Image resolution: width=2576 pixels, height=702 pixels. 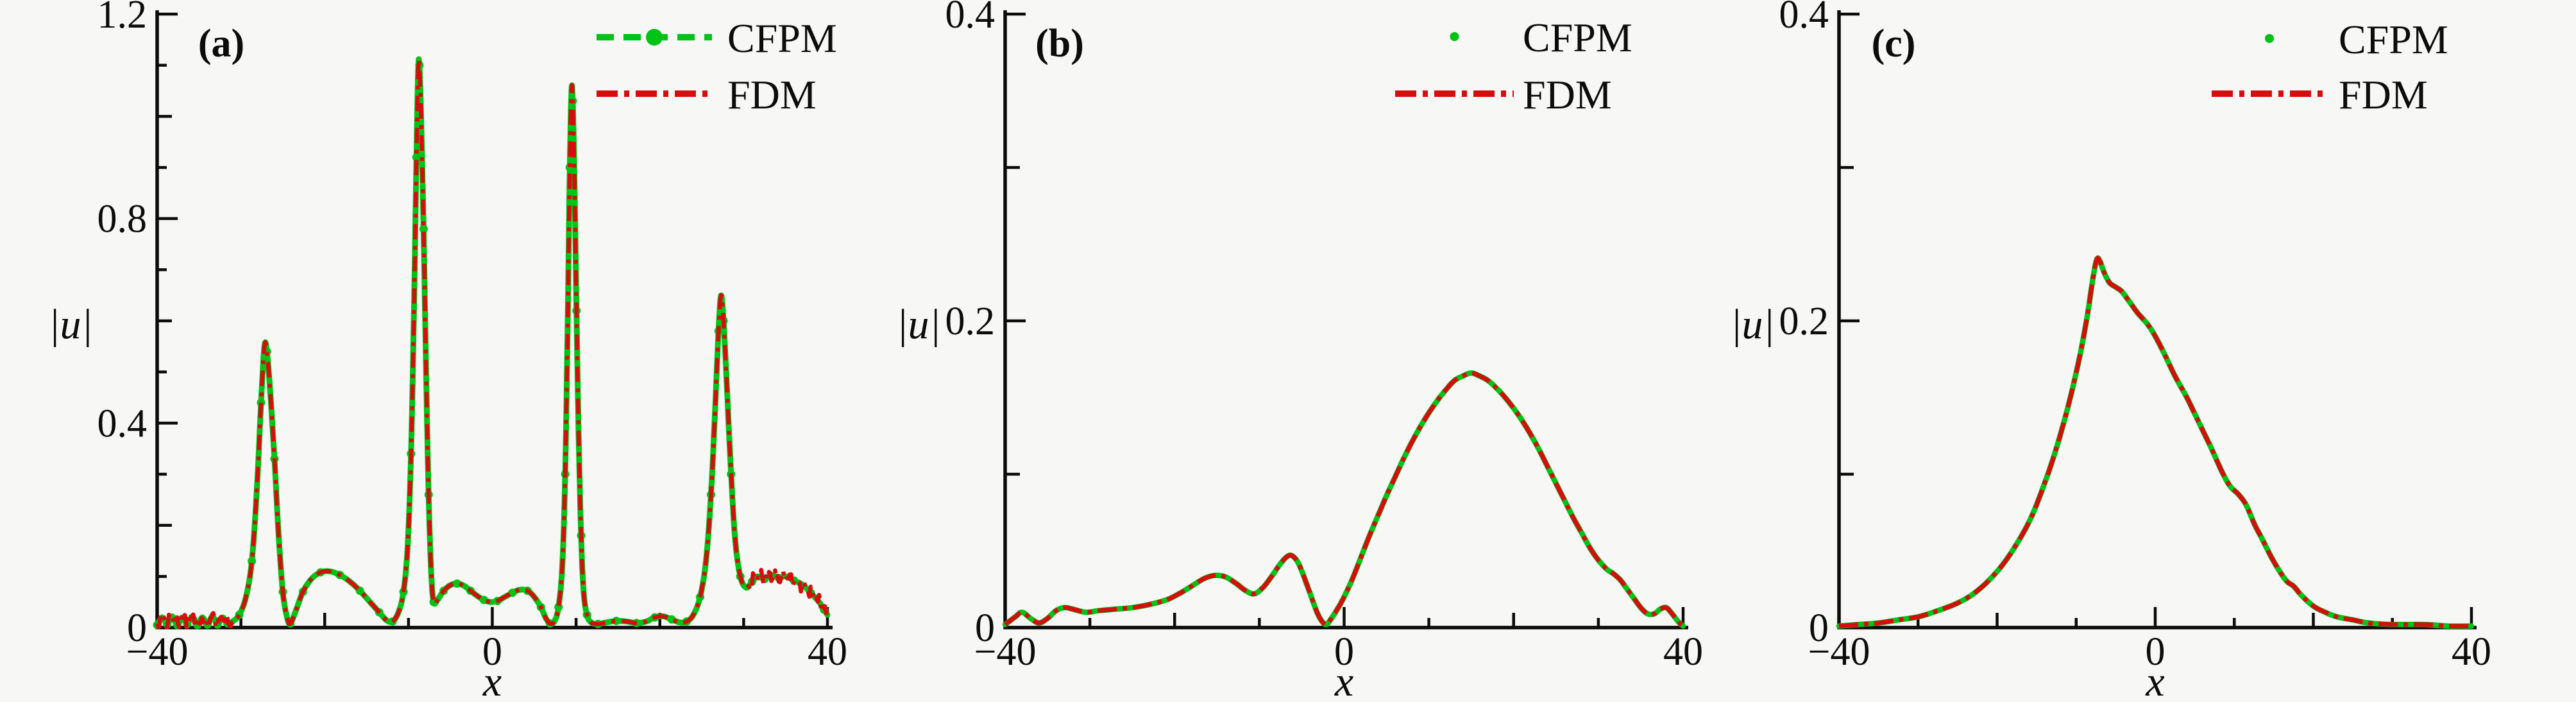 What do you see at coordinates (2471, 652) in the screenshot?
I see `x-tick-label-c: 40` at bounding box center [2471, 652].